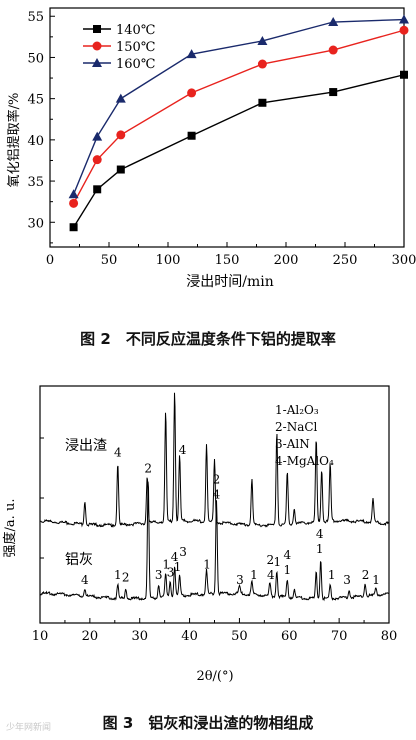 This screenshot has height=740, width=416. What do you see at coordinates (79, 560) in the screenshot?
I see `series-label-aluminum-dross: 铝灰` at bounding box center [79, 560].